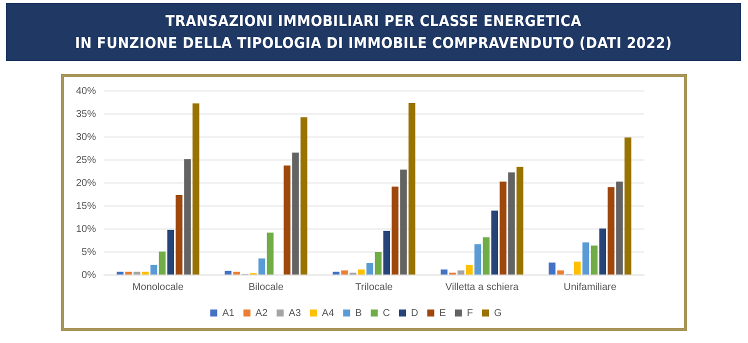 Image resolution: width=748 pixels, height=343 pixels. Describe the element at coordinates (328, 313) in the screenshot. I see `legend-label: A4` at that location.